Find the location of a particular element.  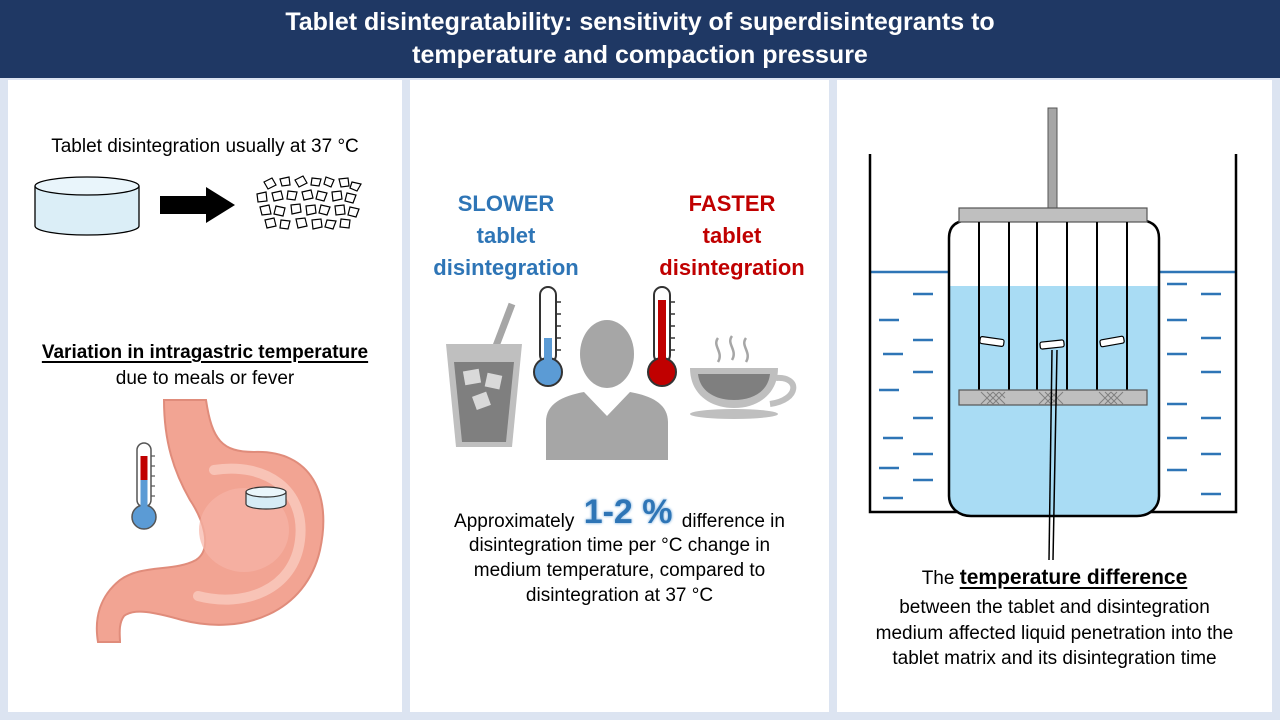

caption-the: The is located at coordinates (938, 578).